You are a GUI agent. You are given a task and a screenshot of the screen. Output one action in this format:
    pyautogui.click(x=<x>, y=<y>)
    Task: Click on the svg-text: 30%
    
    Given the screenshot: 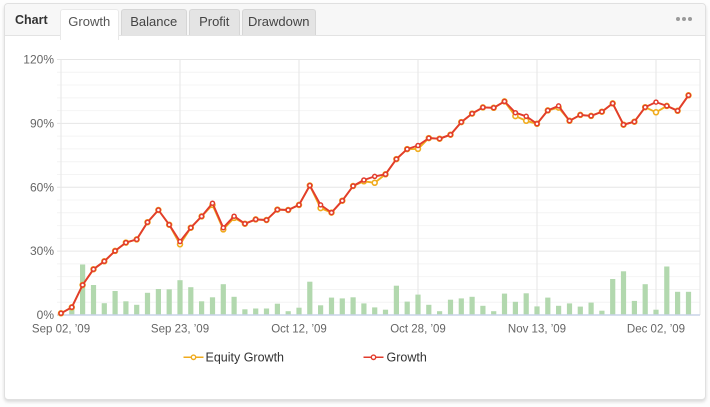 What is the action you would take?
    pyautogui.click(x=42, y=251)
    